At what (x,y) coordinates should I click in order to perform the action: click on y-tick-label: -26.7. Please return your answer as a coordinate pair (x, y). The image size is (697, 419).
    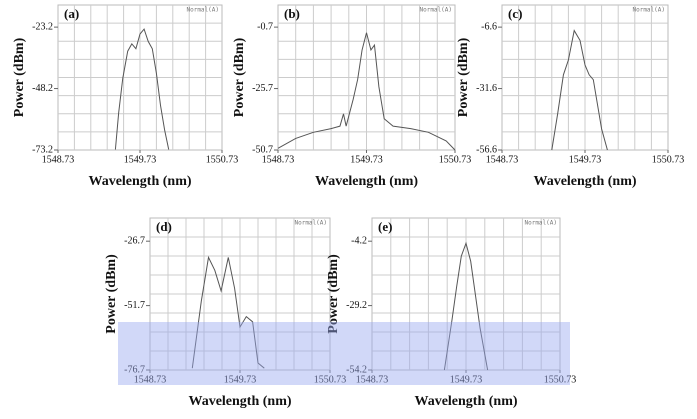
    Looking at the image, I should click on (134, 240).